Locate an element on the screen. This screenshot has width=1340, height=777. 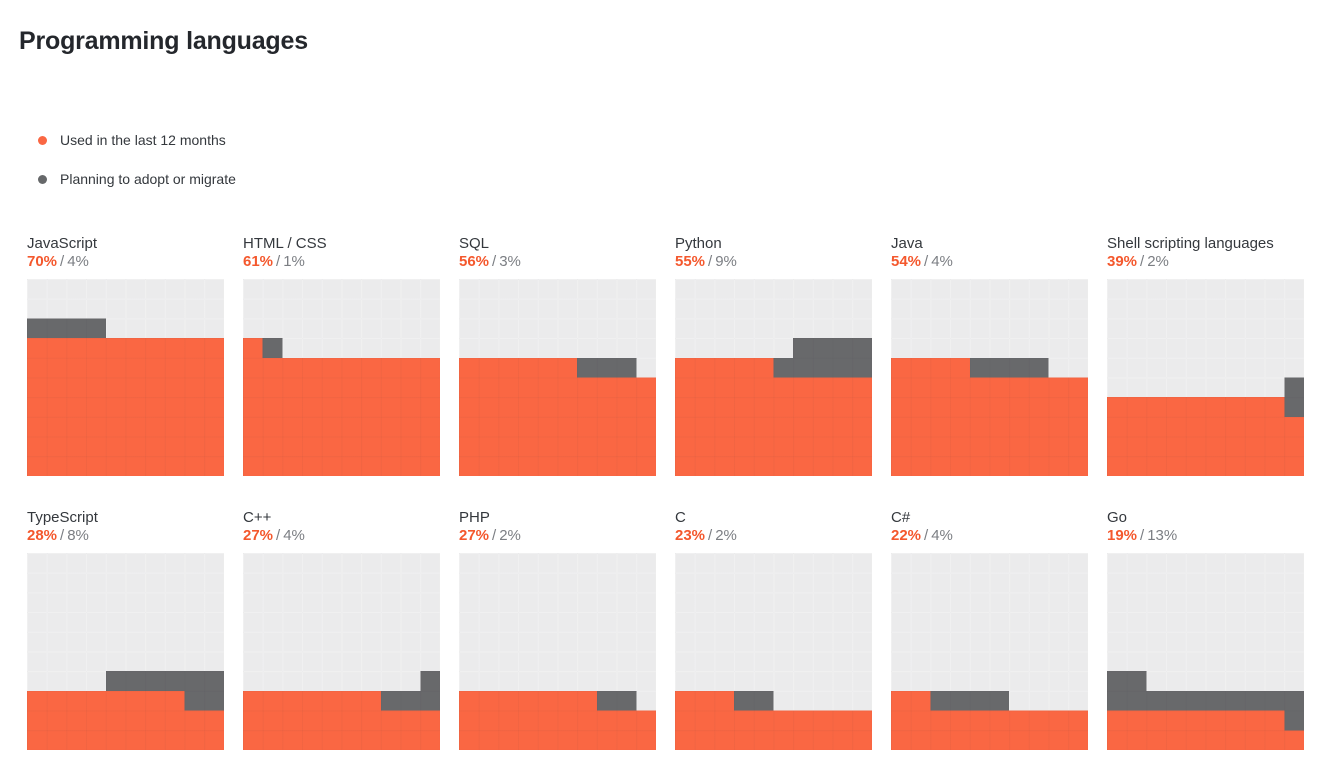
language-tile: C# 22%/4% is located at coordinates (989, 629).